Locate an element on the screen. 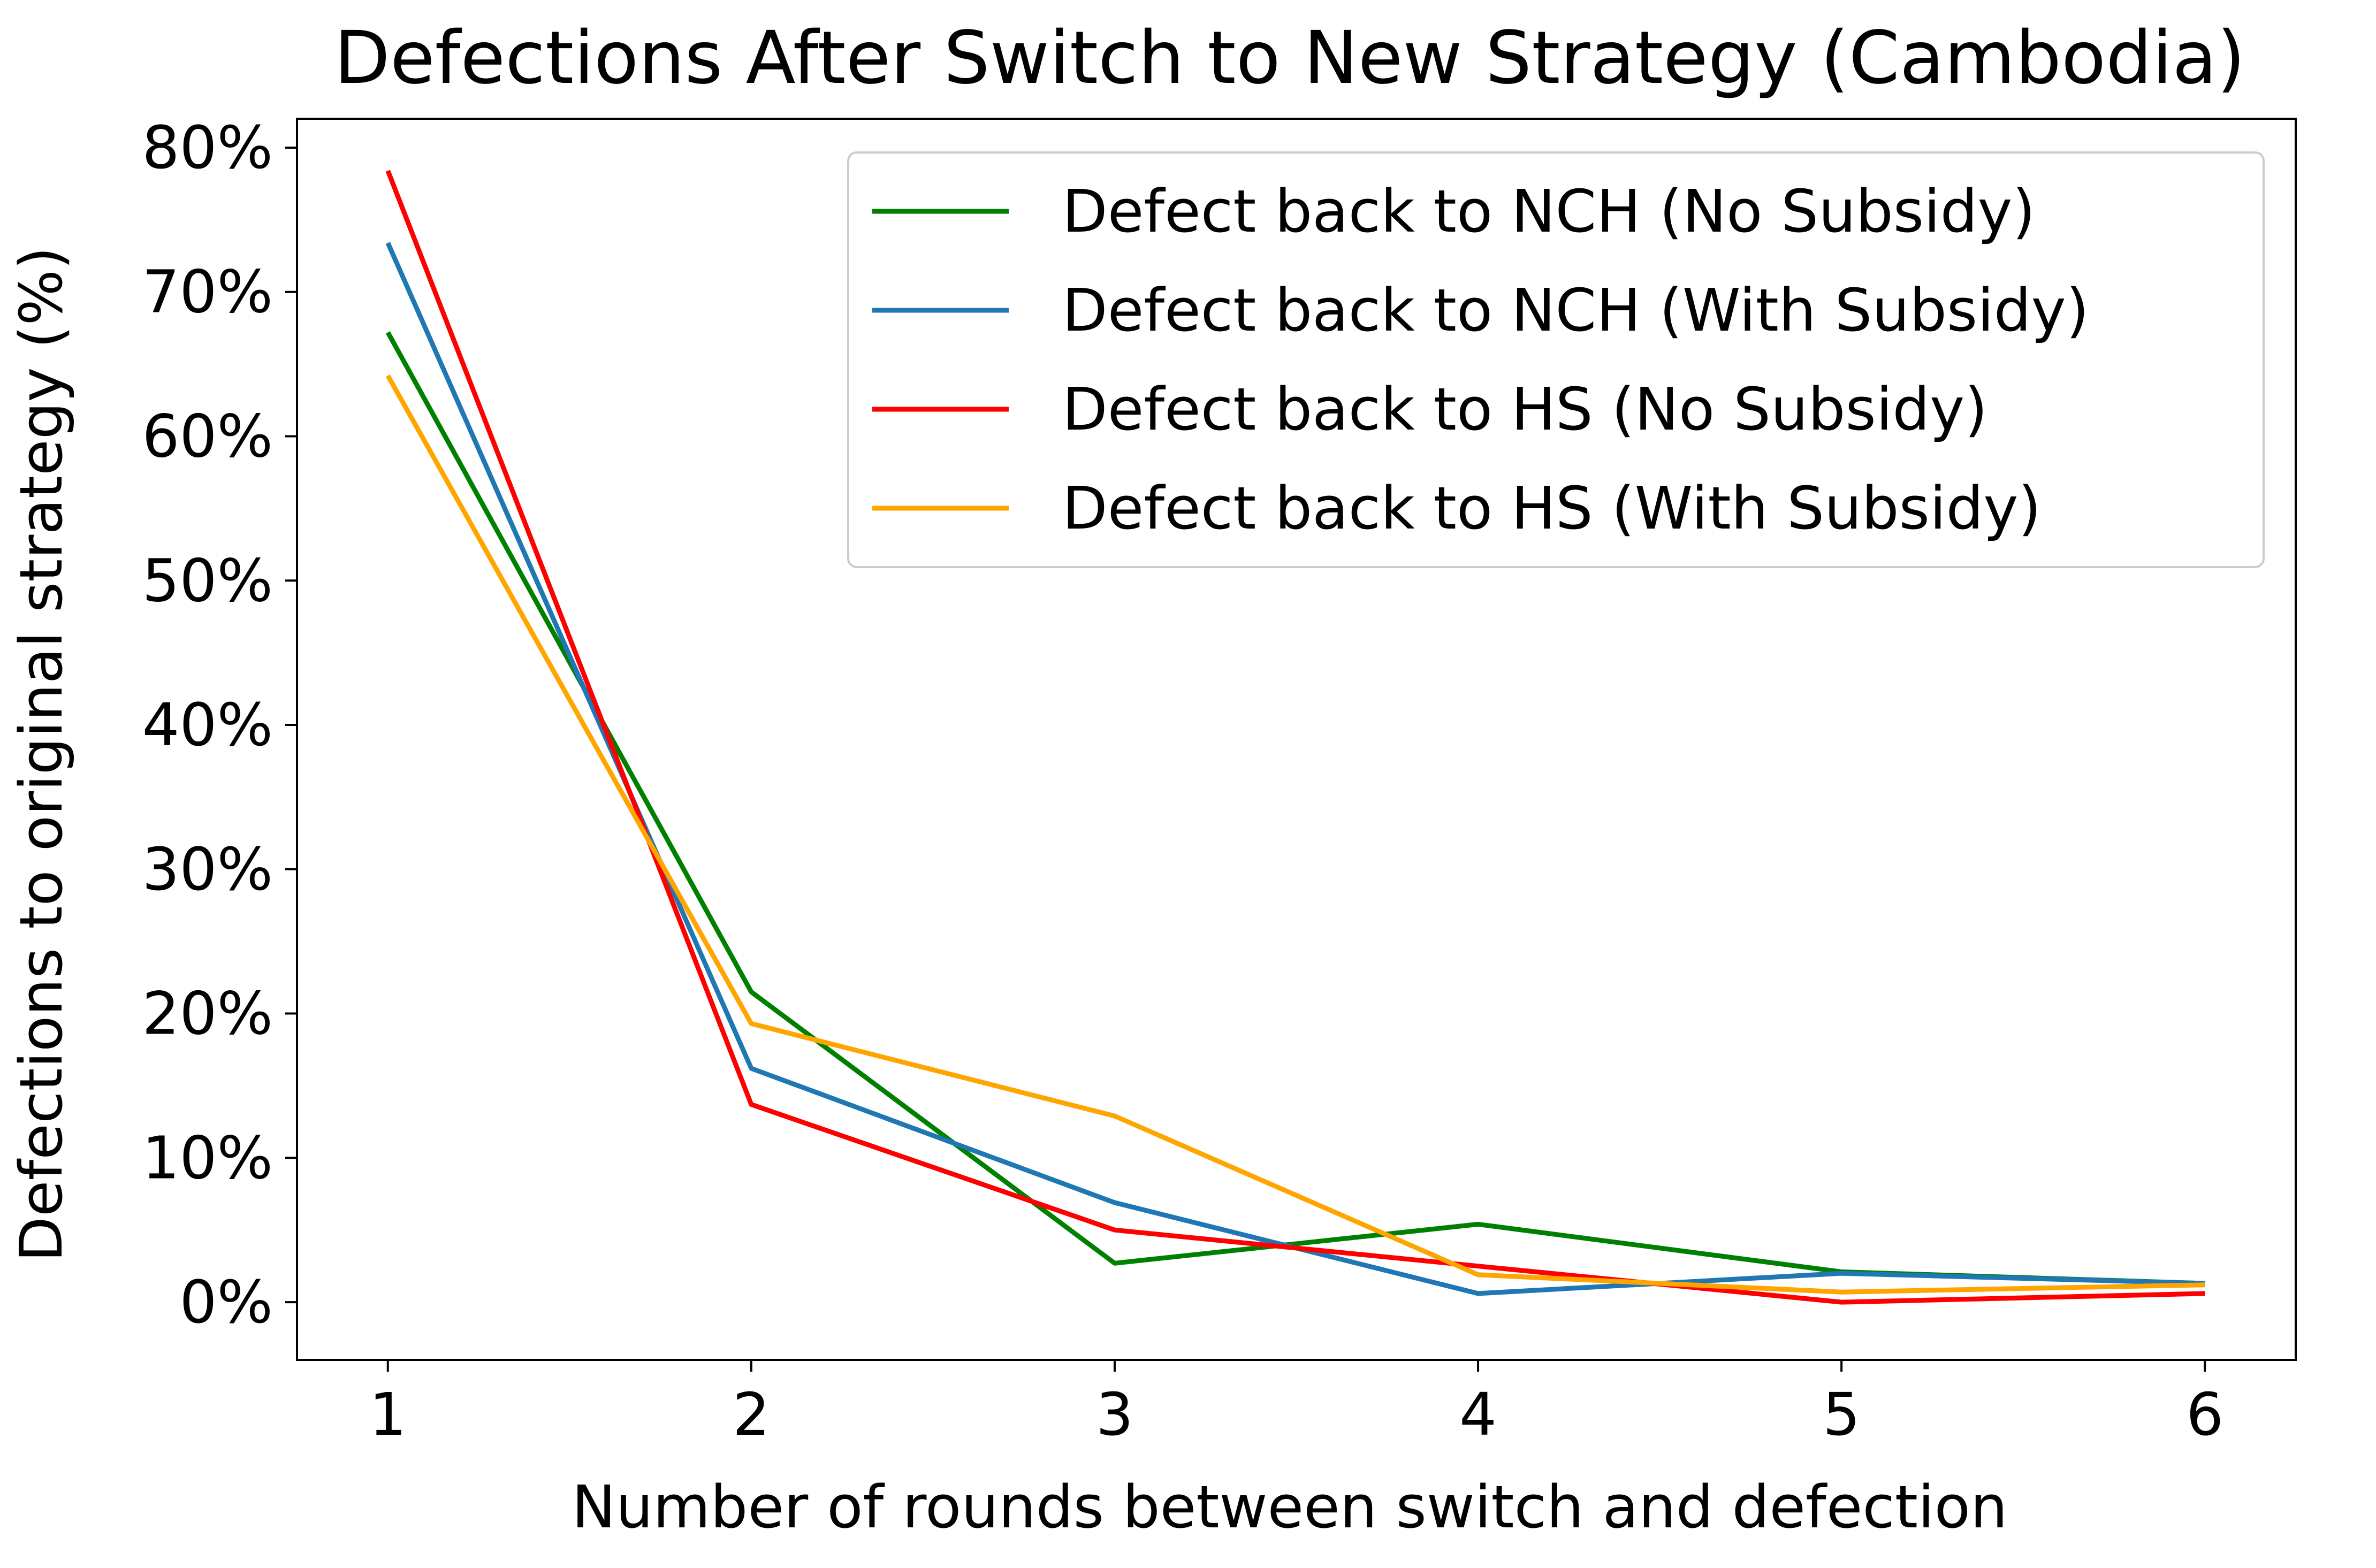  y-tick-label: 50% is located at coordinates (207, 580).